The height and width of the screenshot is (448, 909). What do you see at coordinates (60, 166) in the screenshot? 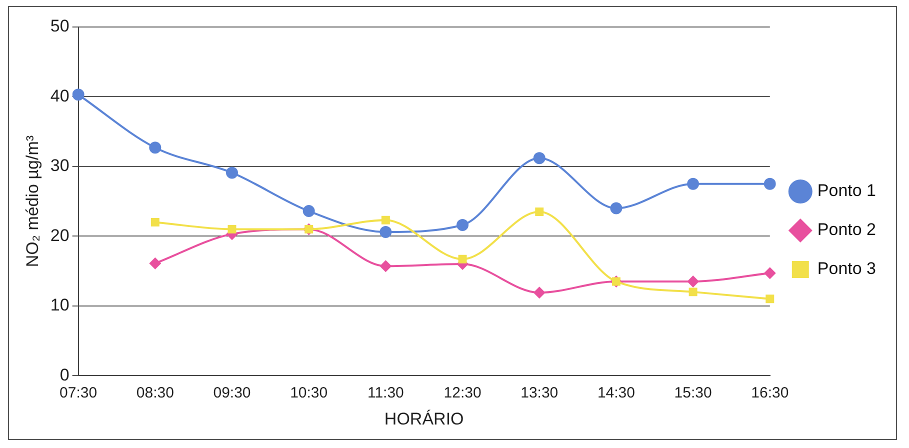
I see `y-tick-label: 30` at bounding box center [60, 166].